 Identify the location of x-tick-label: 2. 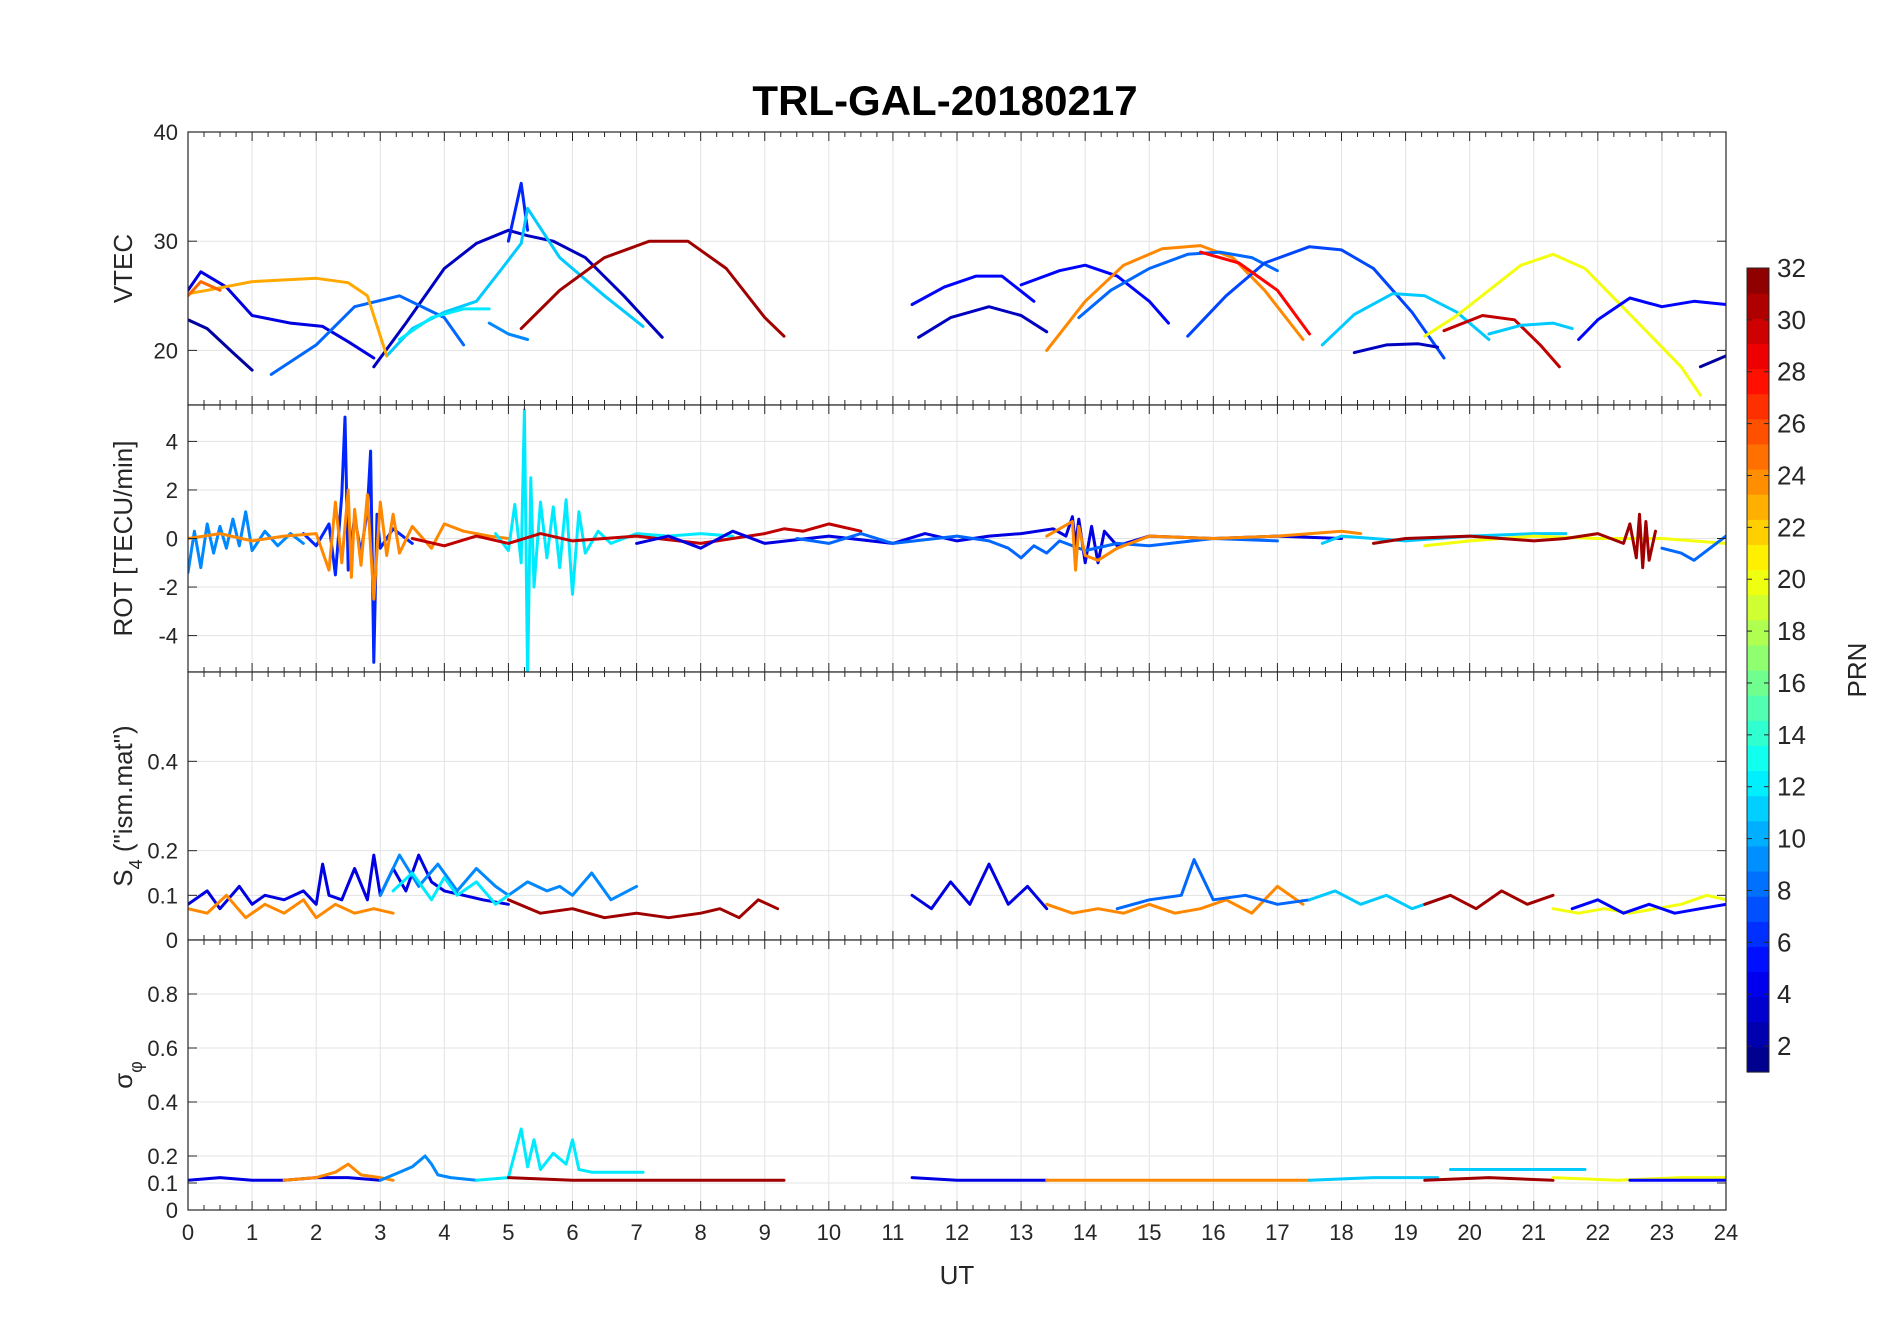
(316, 1232).